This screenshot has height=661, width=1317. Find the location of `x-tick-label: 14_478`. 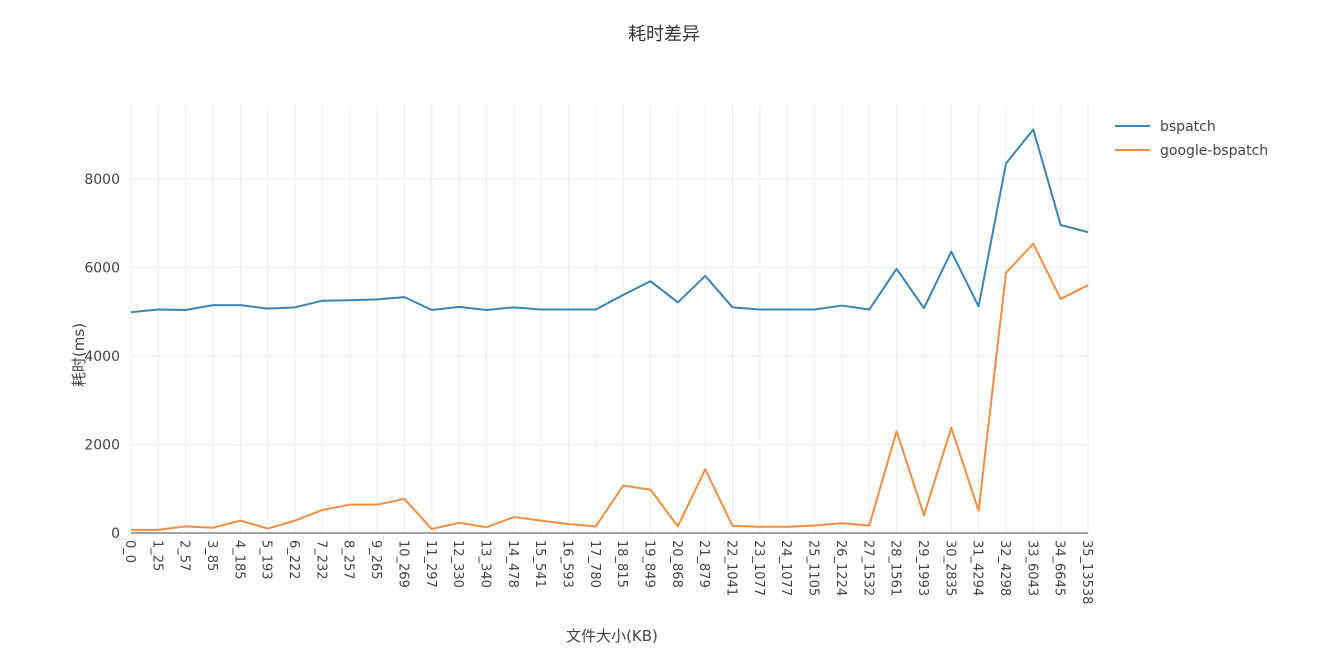

x-tick-label: 14_478 is located at coordinates (512, 564).